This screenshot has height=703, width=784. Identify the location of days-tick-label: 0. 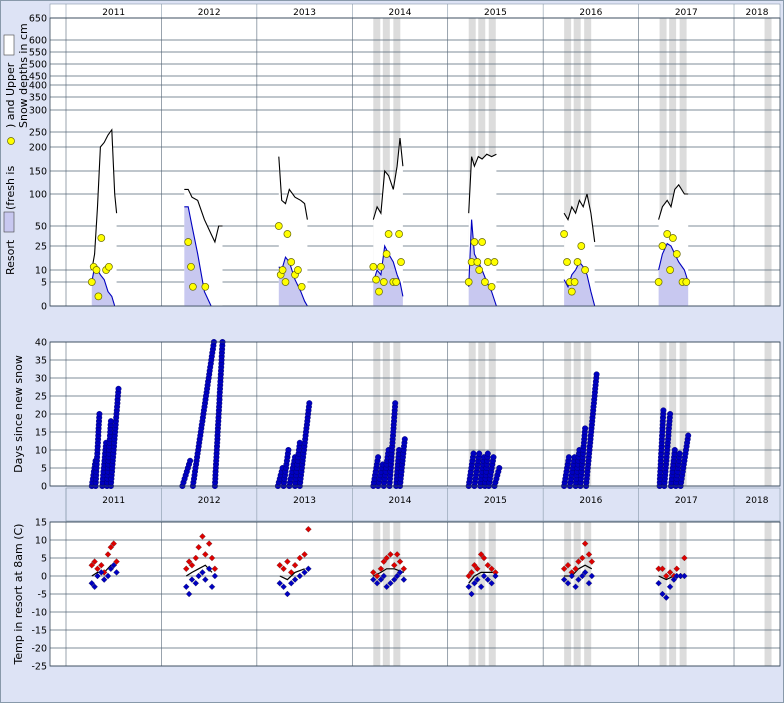
(44, 487).